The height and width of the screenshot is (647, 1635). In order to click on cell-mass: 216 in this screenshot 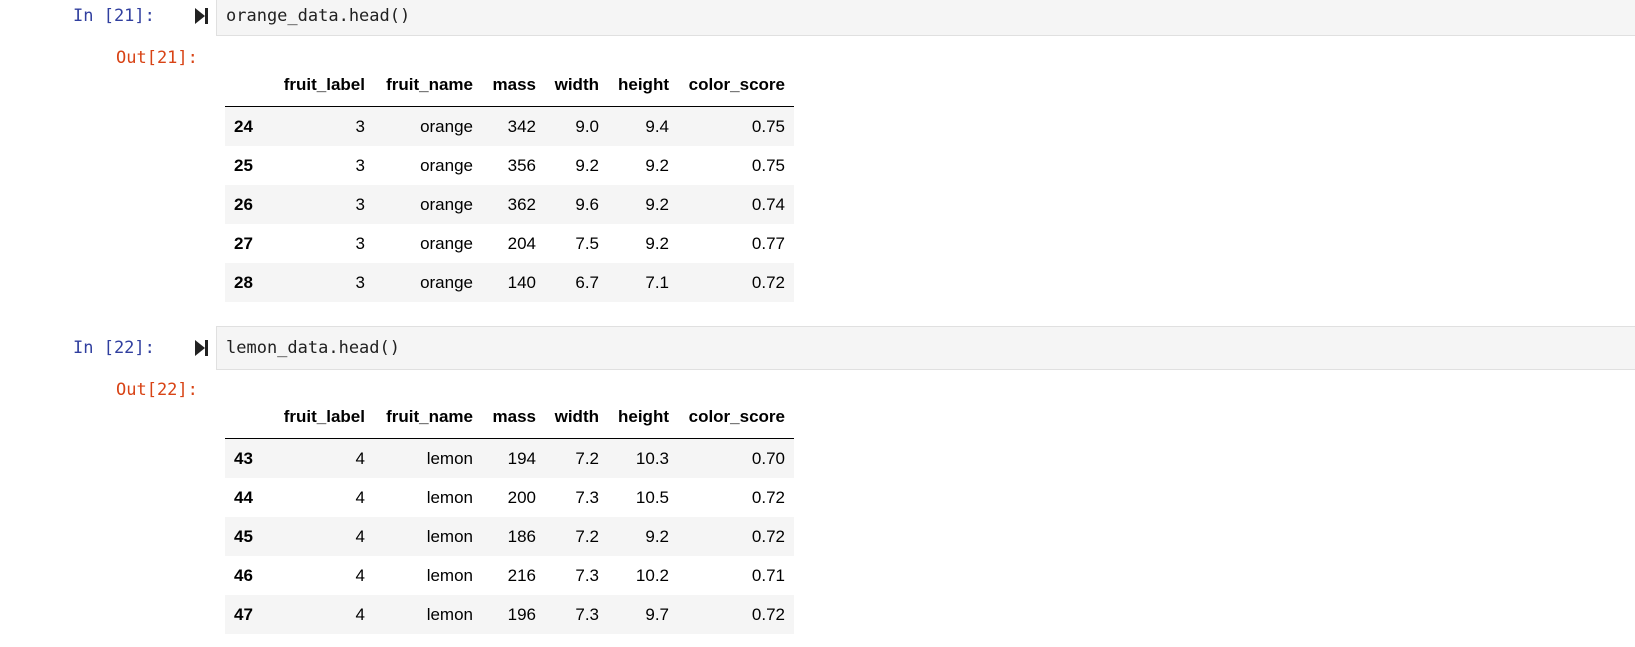, I will do `click(521, 575)`.